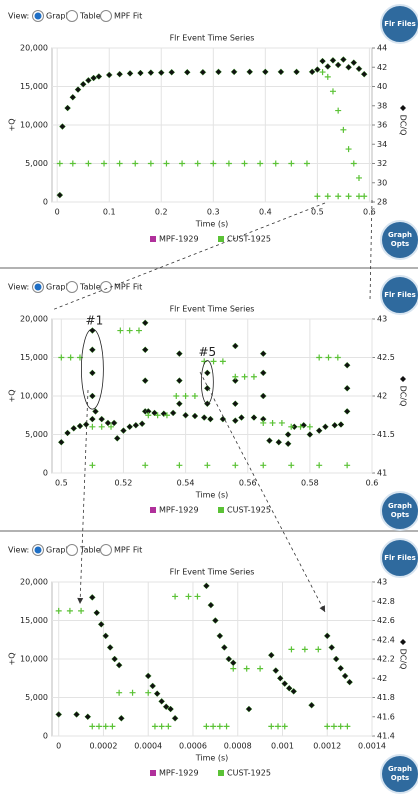 The image size is (418, 796). Describe the element at coordinates (58, 16) in the screenshot. I see `radio-label: Graph` at that location.